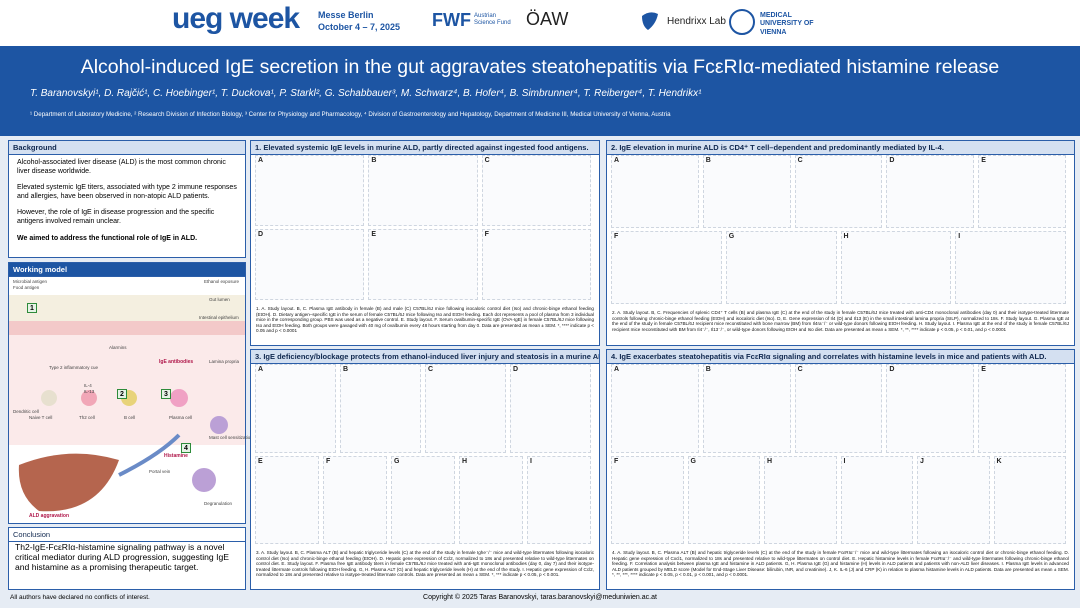 This screenshot has width=1080, height=608. I want to click on venue: Messe Berlin, so click(346, 15).